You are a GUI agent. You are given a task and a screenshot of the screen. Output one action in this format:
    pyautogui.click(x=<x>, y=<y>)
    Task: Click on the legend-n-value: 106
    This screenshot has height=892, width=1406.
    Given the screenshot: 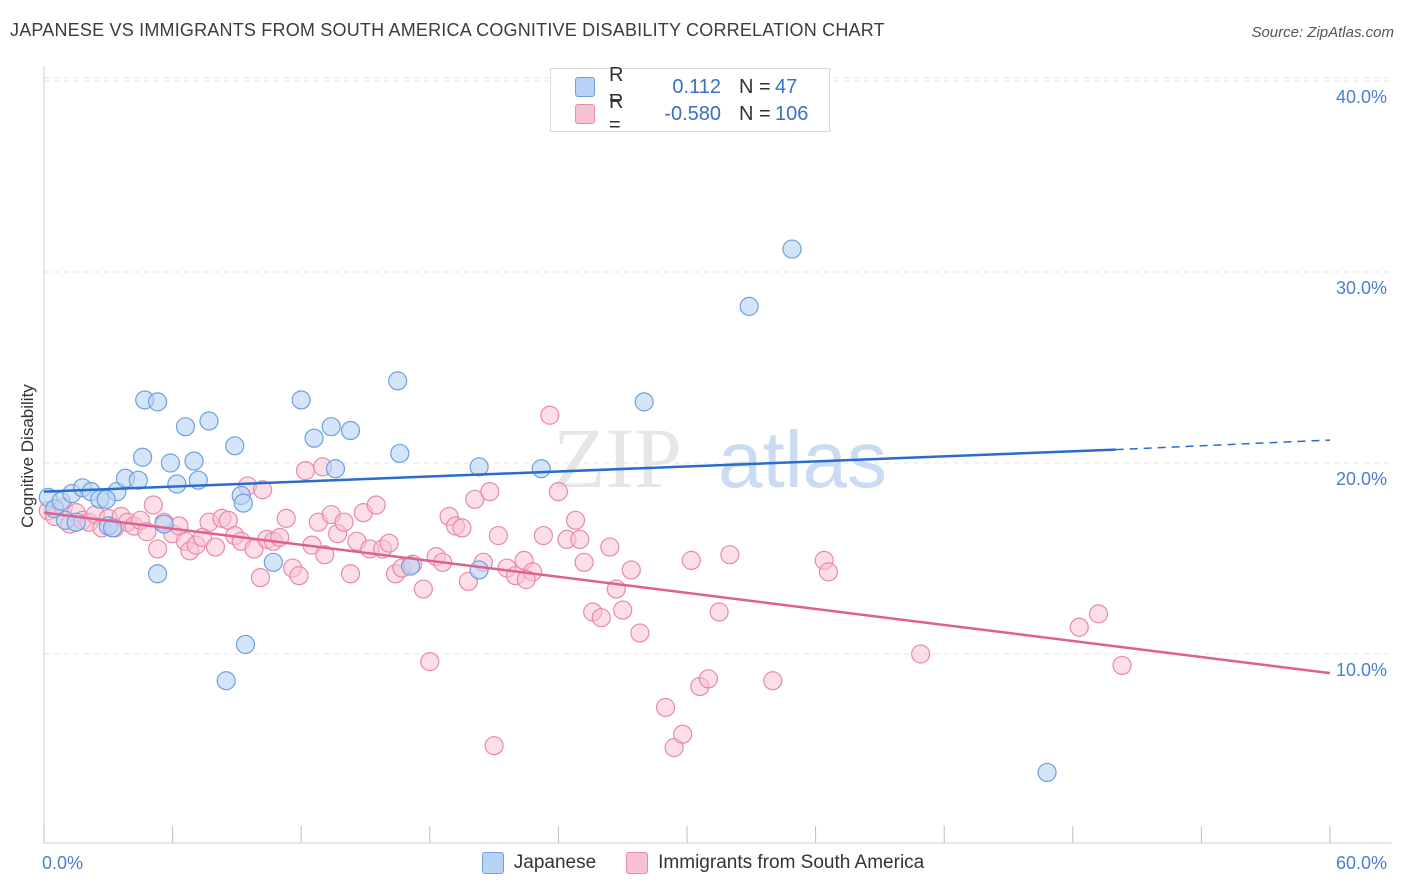 What is the action you would take?
    pyautogui.click(x=792, y=113)
    